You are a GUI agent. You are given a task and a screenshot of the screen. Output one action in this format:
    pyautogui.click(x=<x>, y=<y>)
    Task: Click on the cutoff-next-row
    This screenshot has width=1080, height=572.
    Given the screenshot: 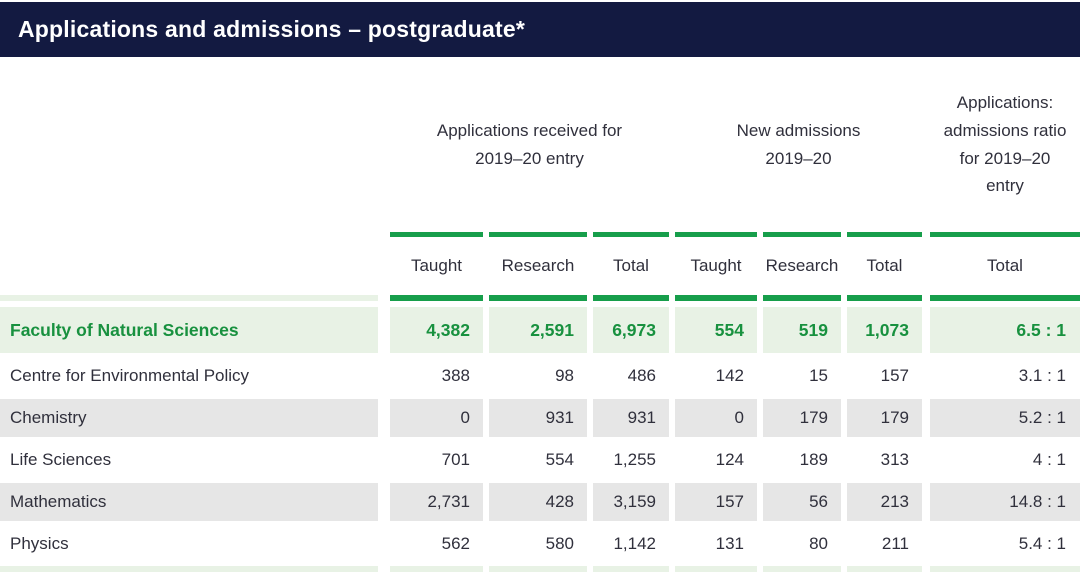 What is the action you would take?
    pyautogui.click(x=540, y=569)
    